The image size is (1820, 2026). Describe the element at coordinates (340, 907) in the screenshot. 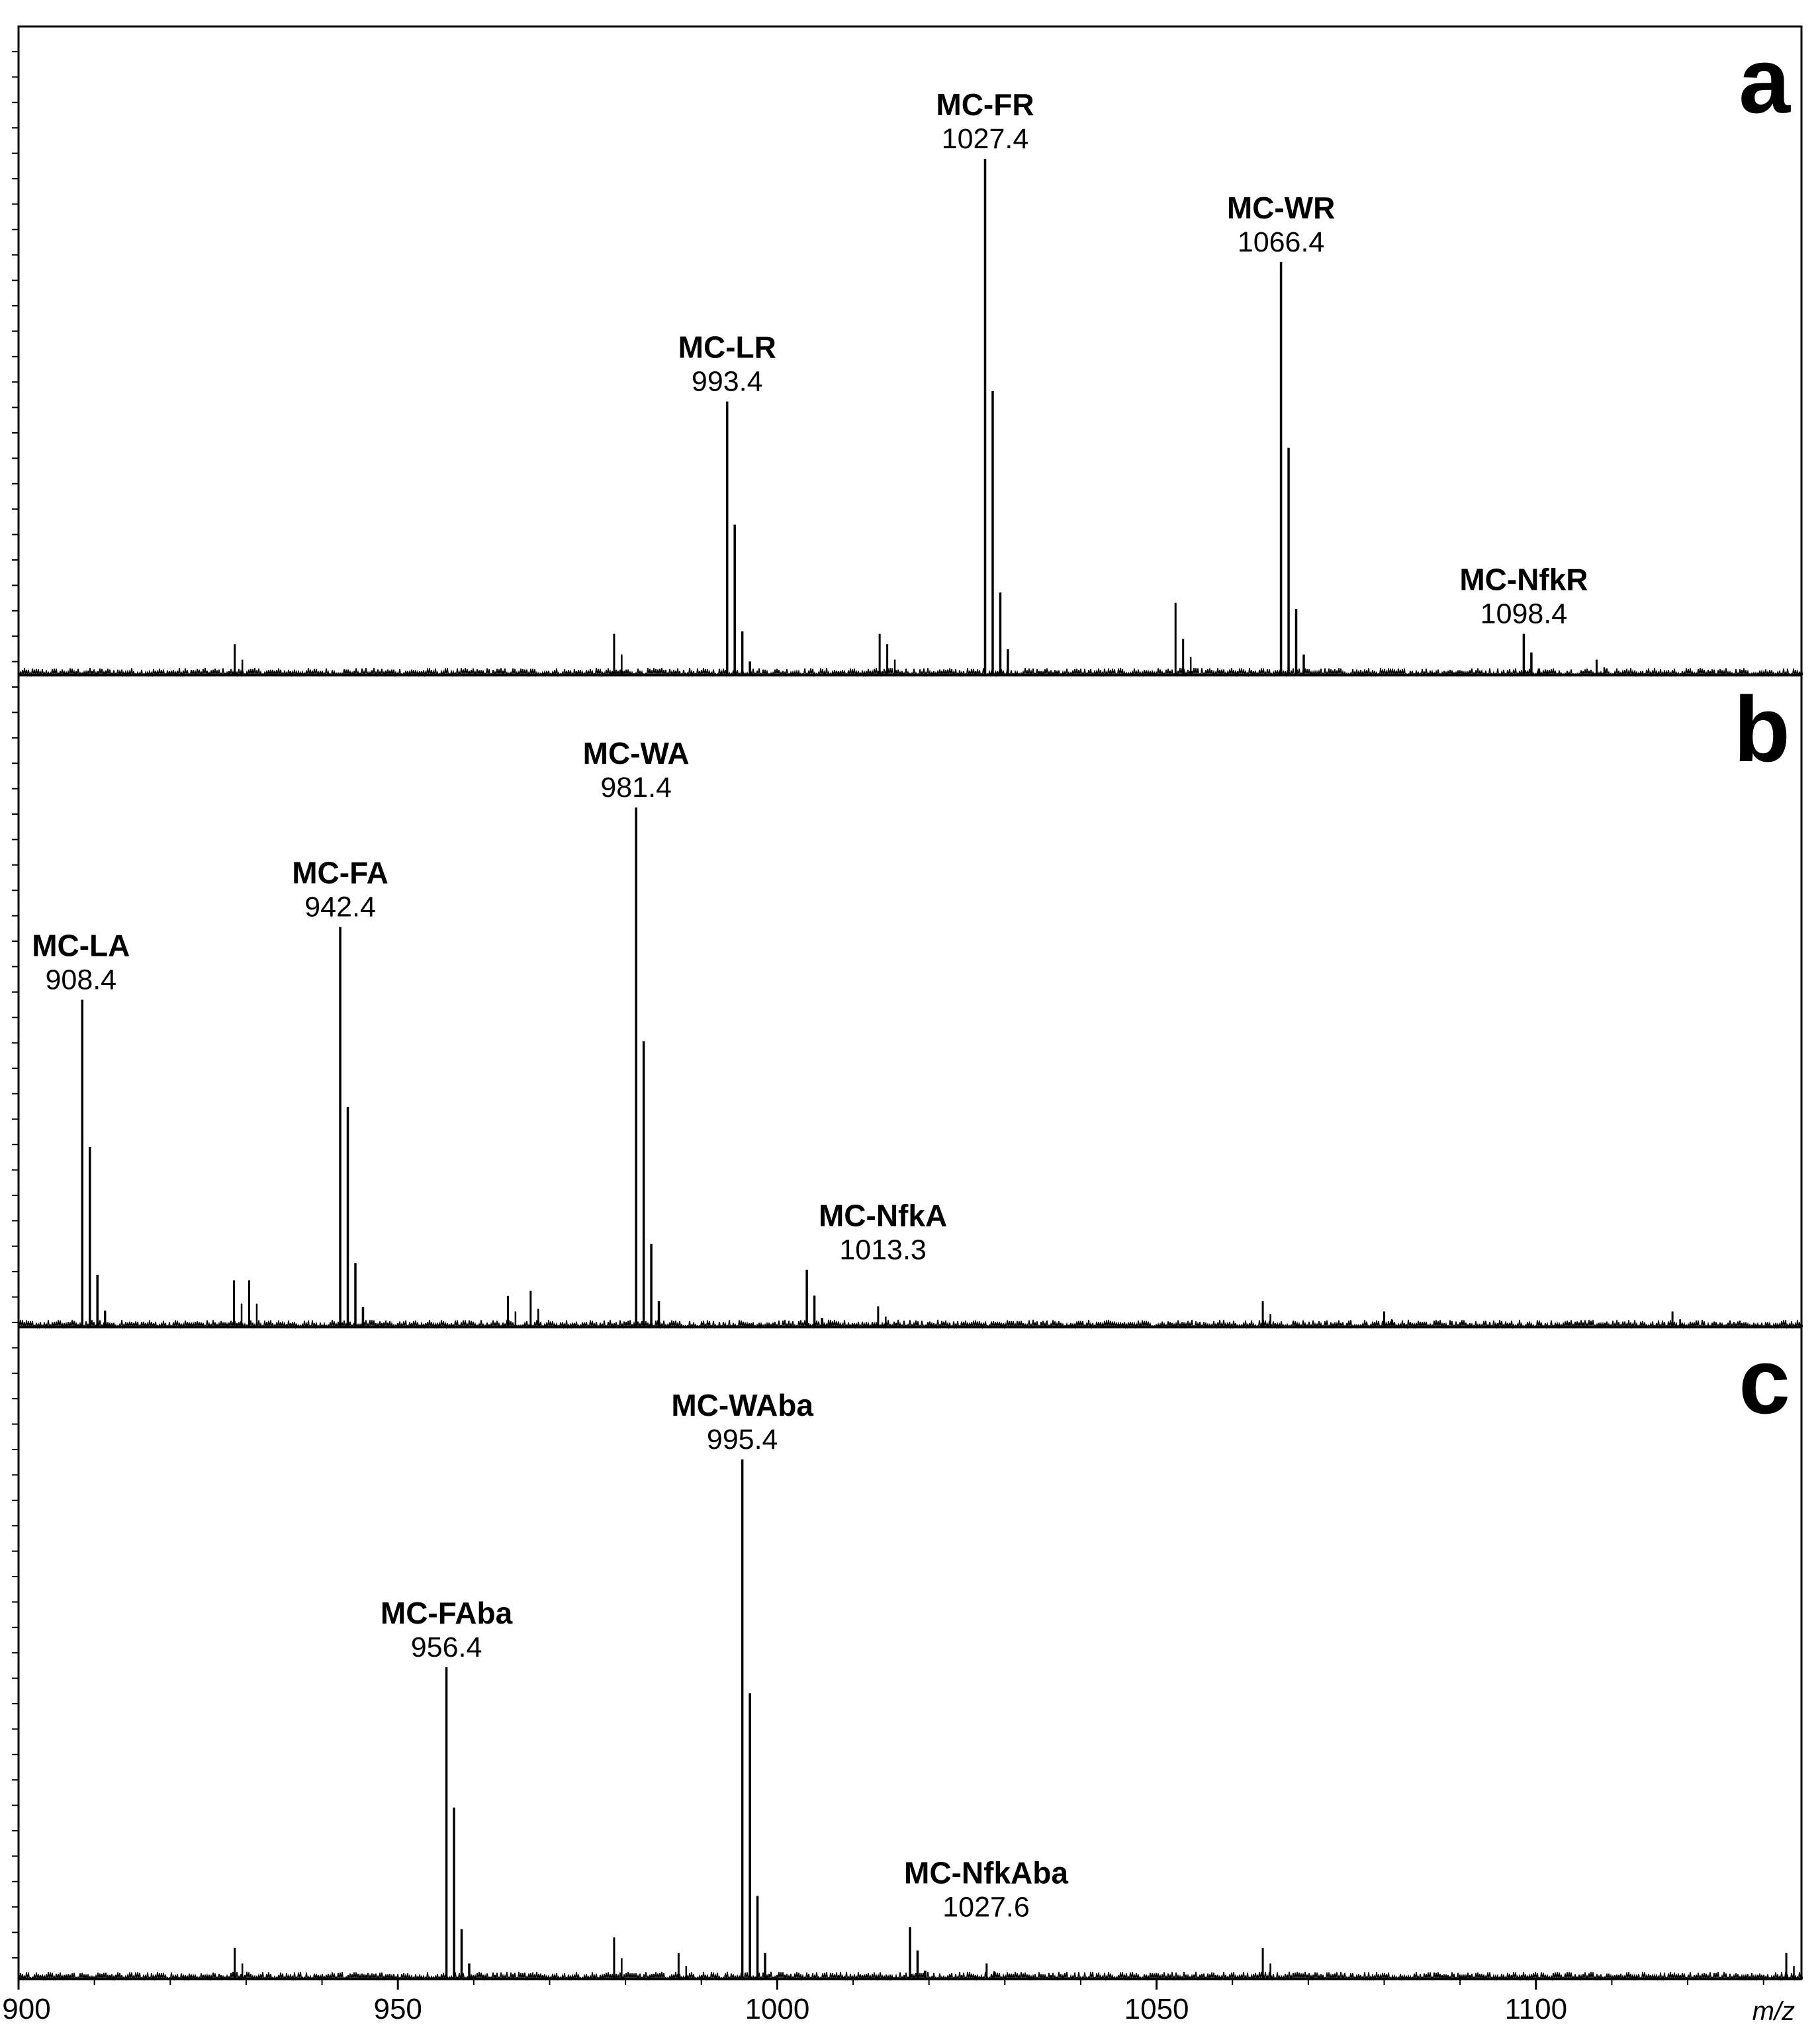

I see `peak-mz-label: 942.4` at that location.